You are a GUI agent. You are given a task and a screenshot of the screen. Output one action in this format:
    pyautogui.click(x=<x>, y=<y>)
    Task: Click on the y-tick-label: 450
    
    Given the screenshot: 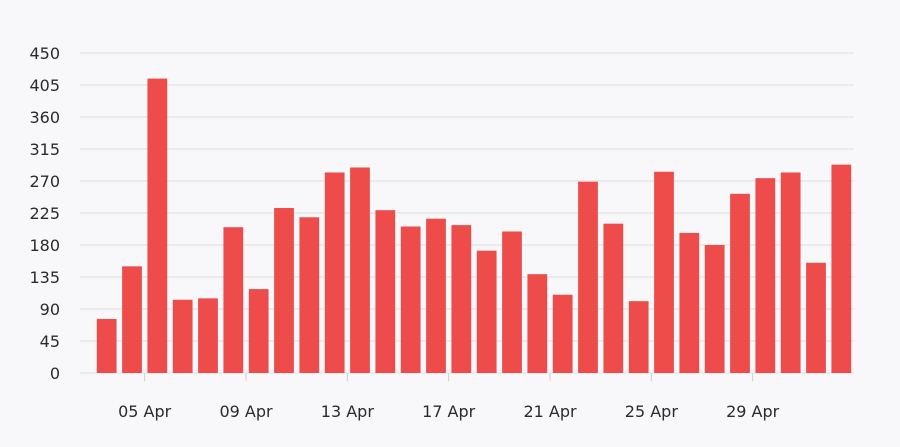 What is the action you would take?
    pyautogui.click(x=44, y=53)
    